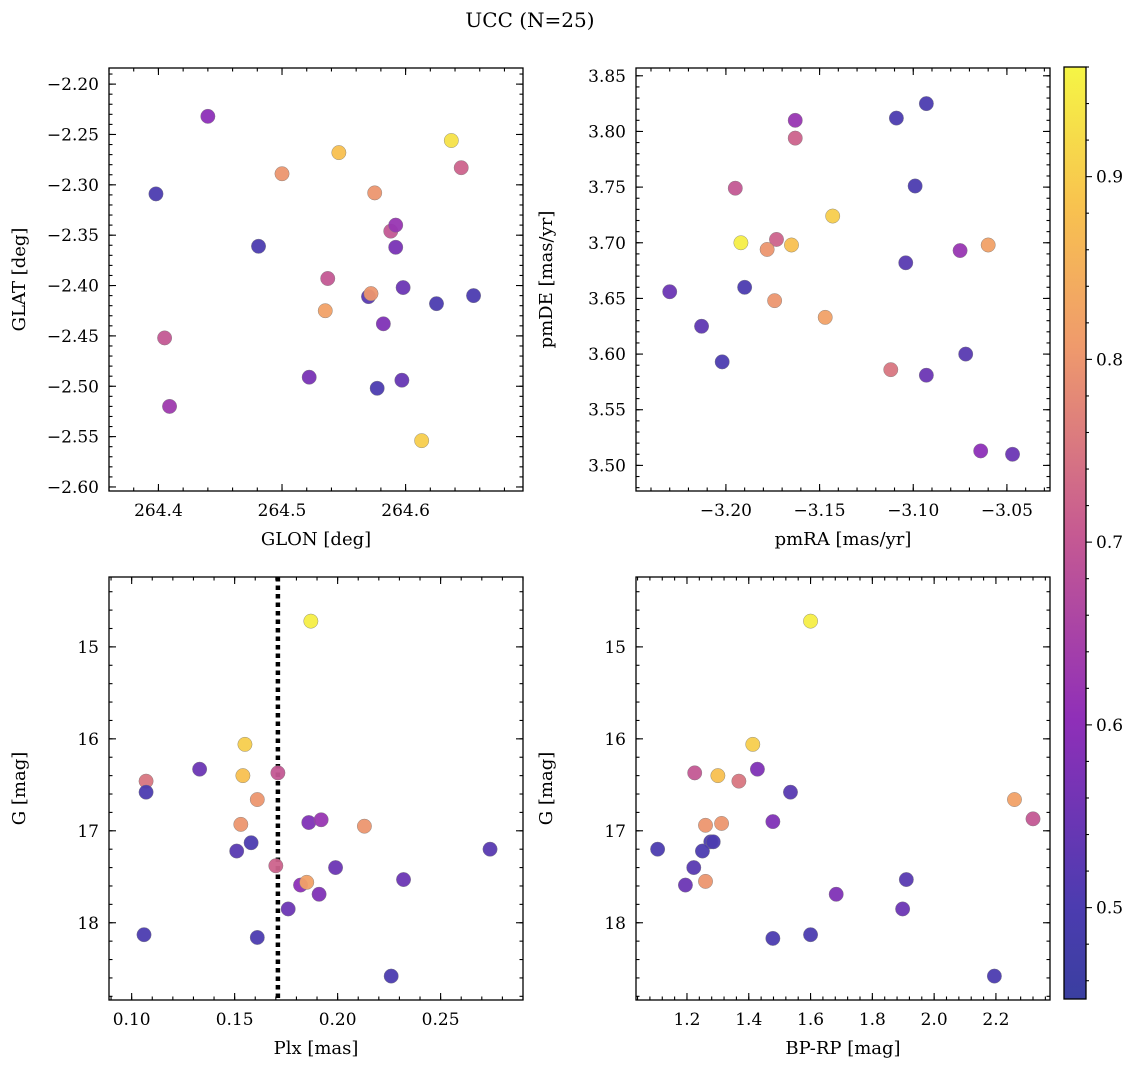 This screenshot has width=1136, height=1067. I want to click on x-axis-label: pmRA [mas/yr], so click(843, 539).